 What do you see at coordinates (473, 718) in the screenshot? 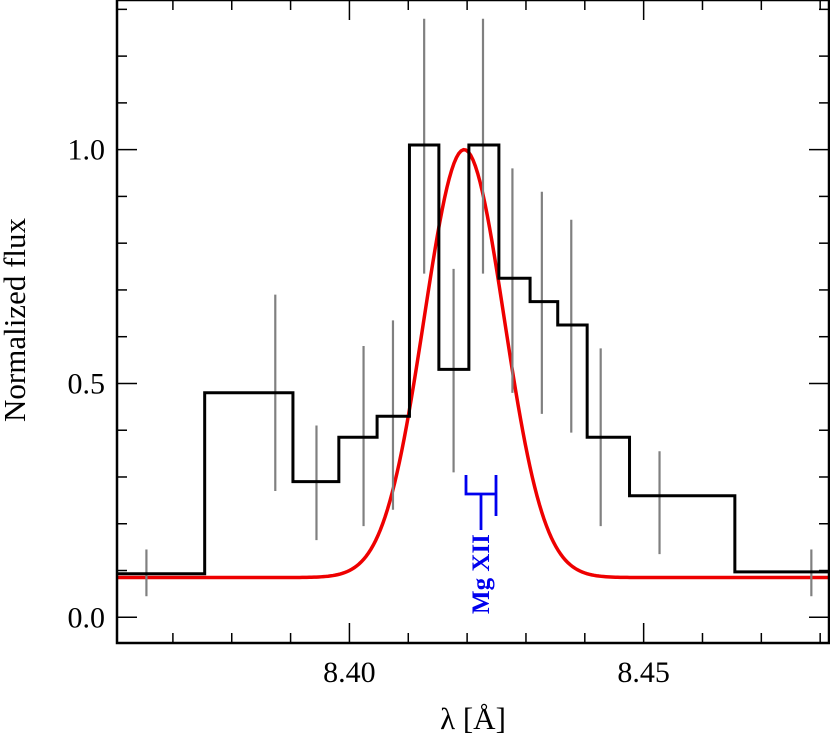
I see `x-axis-title: λ [Å]` at bounding box center [473, 718].